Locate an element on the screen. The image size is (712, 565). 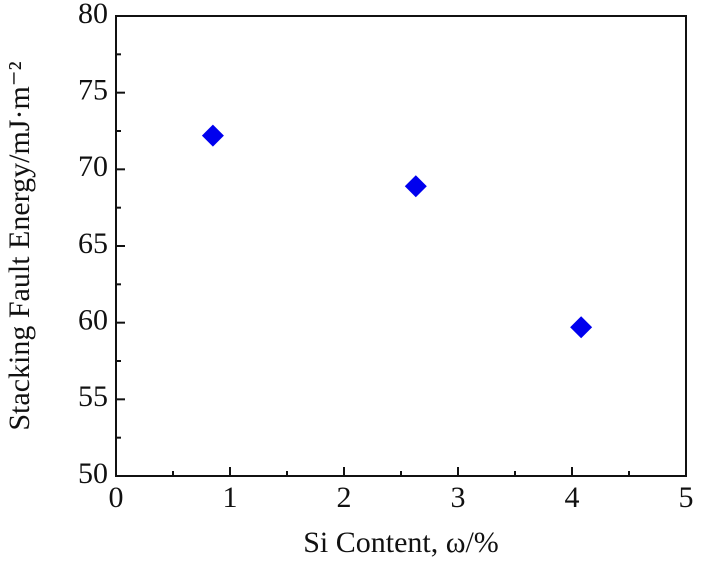
y-tick-label: 65 is located at coordinates (93, 243).